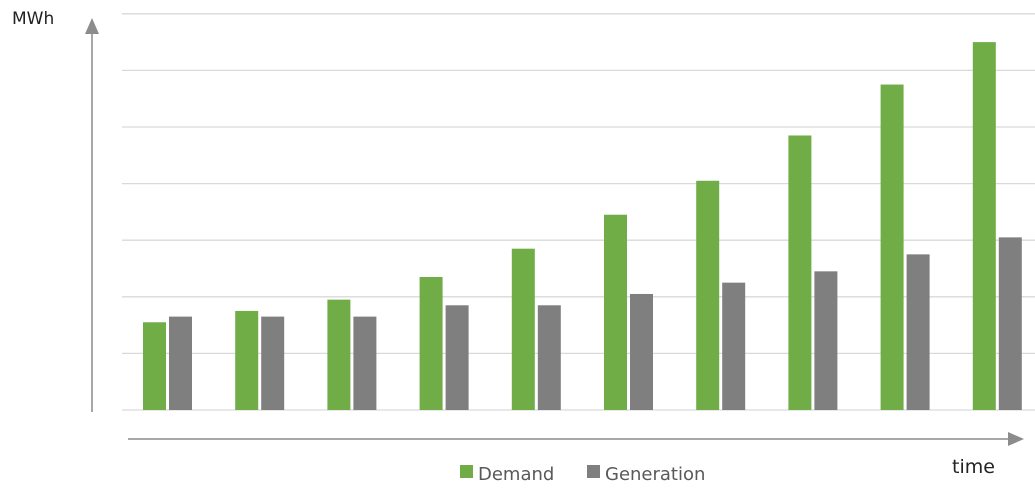 This screenshot has height=488, width=1035. I want to click on legend-label-generation: Generation, so click(655, 474).